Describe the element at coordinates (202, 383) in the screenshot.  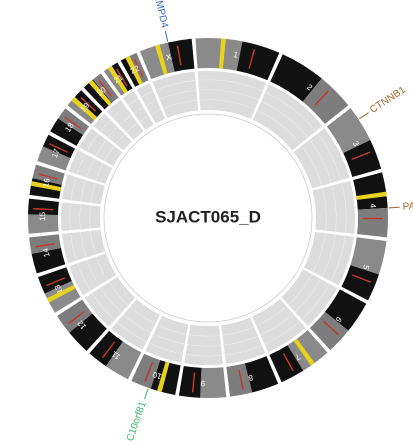
I see `chromosome-label: 9` at that location.